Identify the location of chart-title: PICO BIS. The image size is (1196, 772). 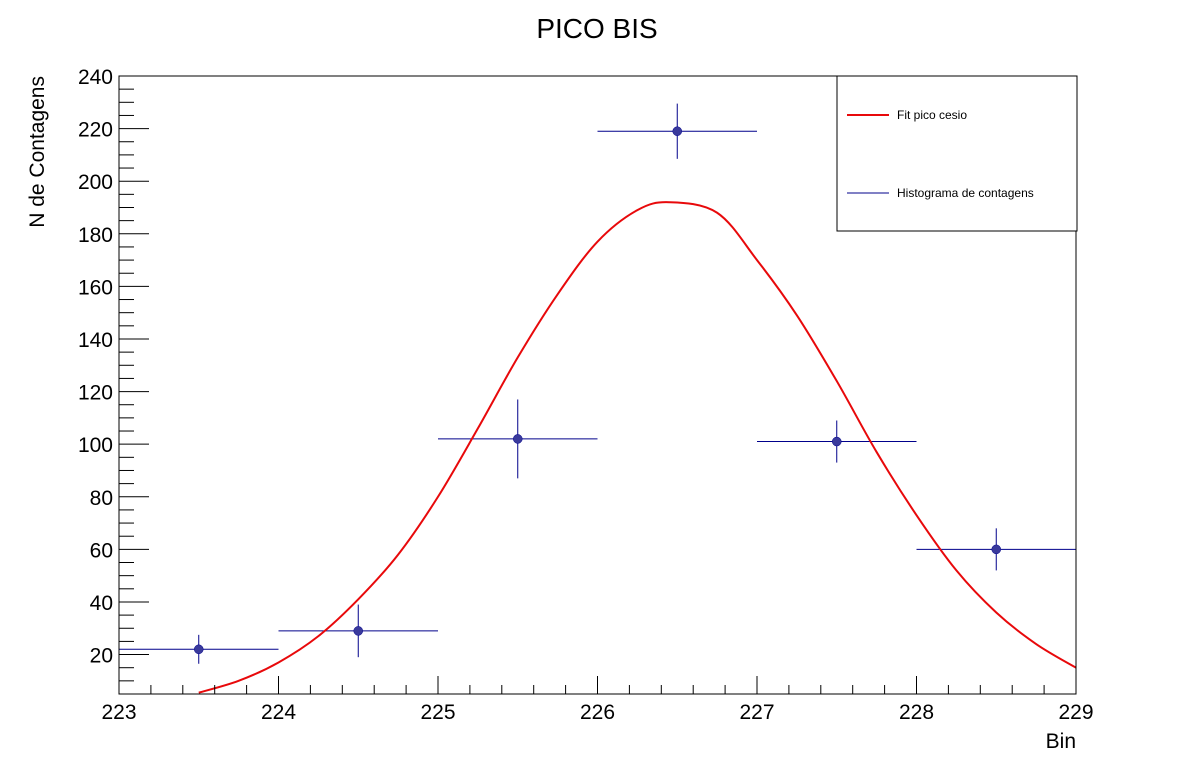
(596, 28).